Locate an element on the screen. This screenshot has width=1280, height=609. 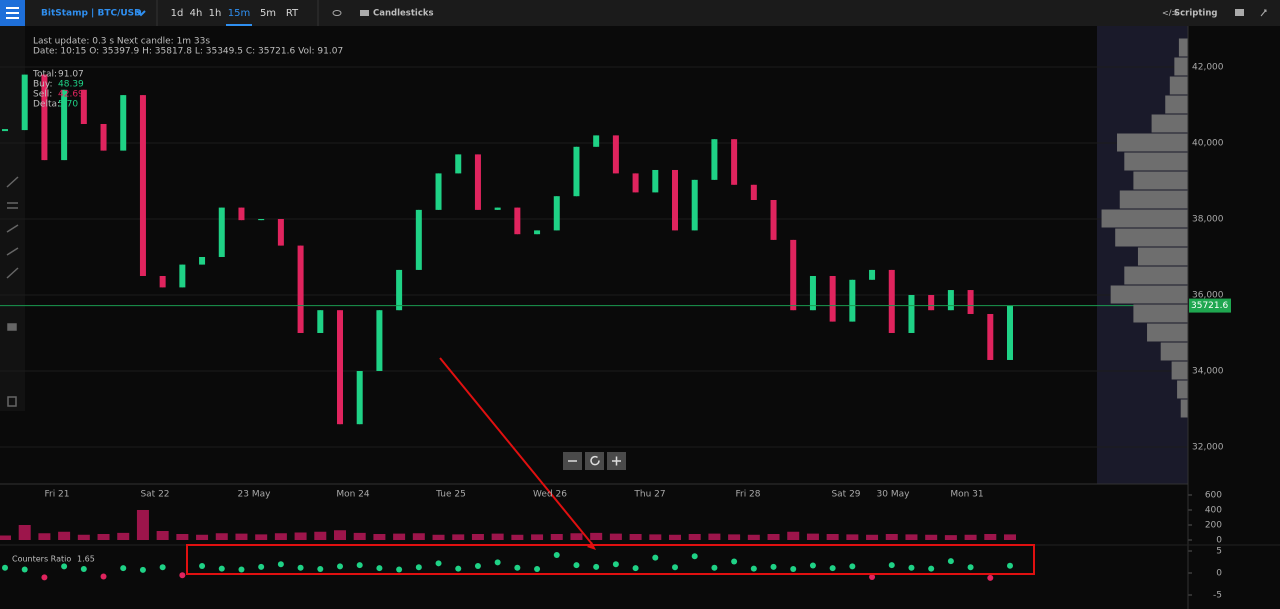
x-tick-label: Mon 24 is located at coordinates (353, 495).